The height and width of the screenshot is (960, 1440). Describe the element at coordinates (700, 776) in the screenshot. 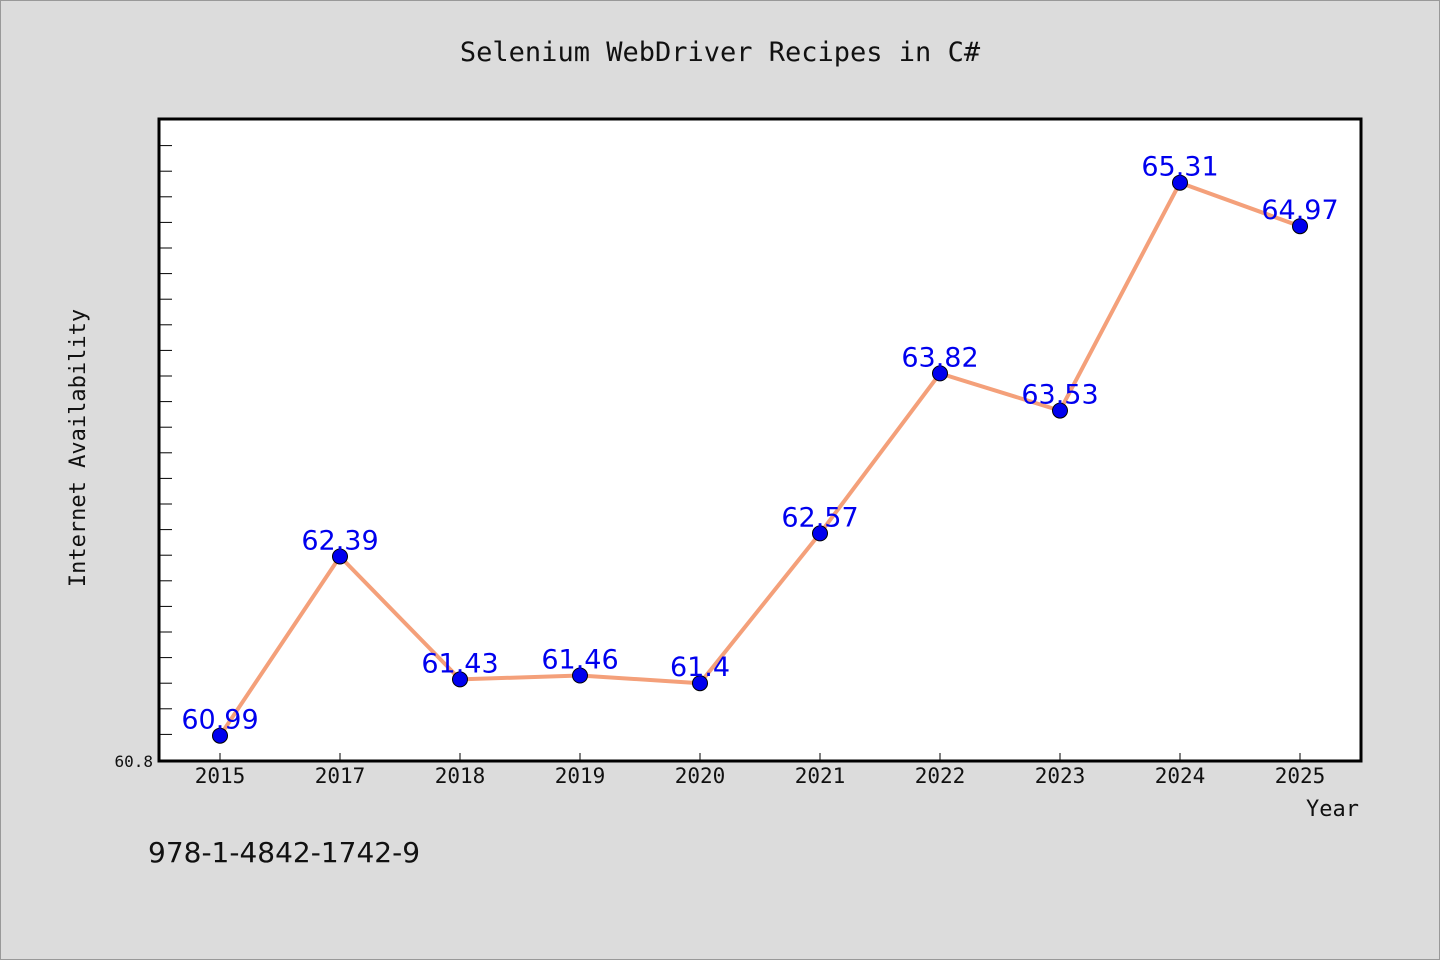

I see `x-axis-tick-label: 2020` at that location.